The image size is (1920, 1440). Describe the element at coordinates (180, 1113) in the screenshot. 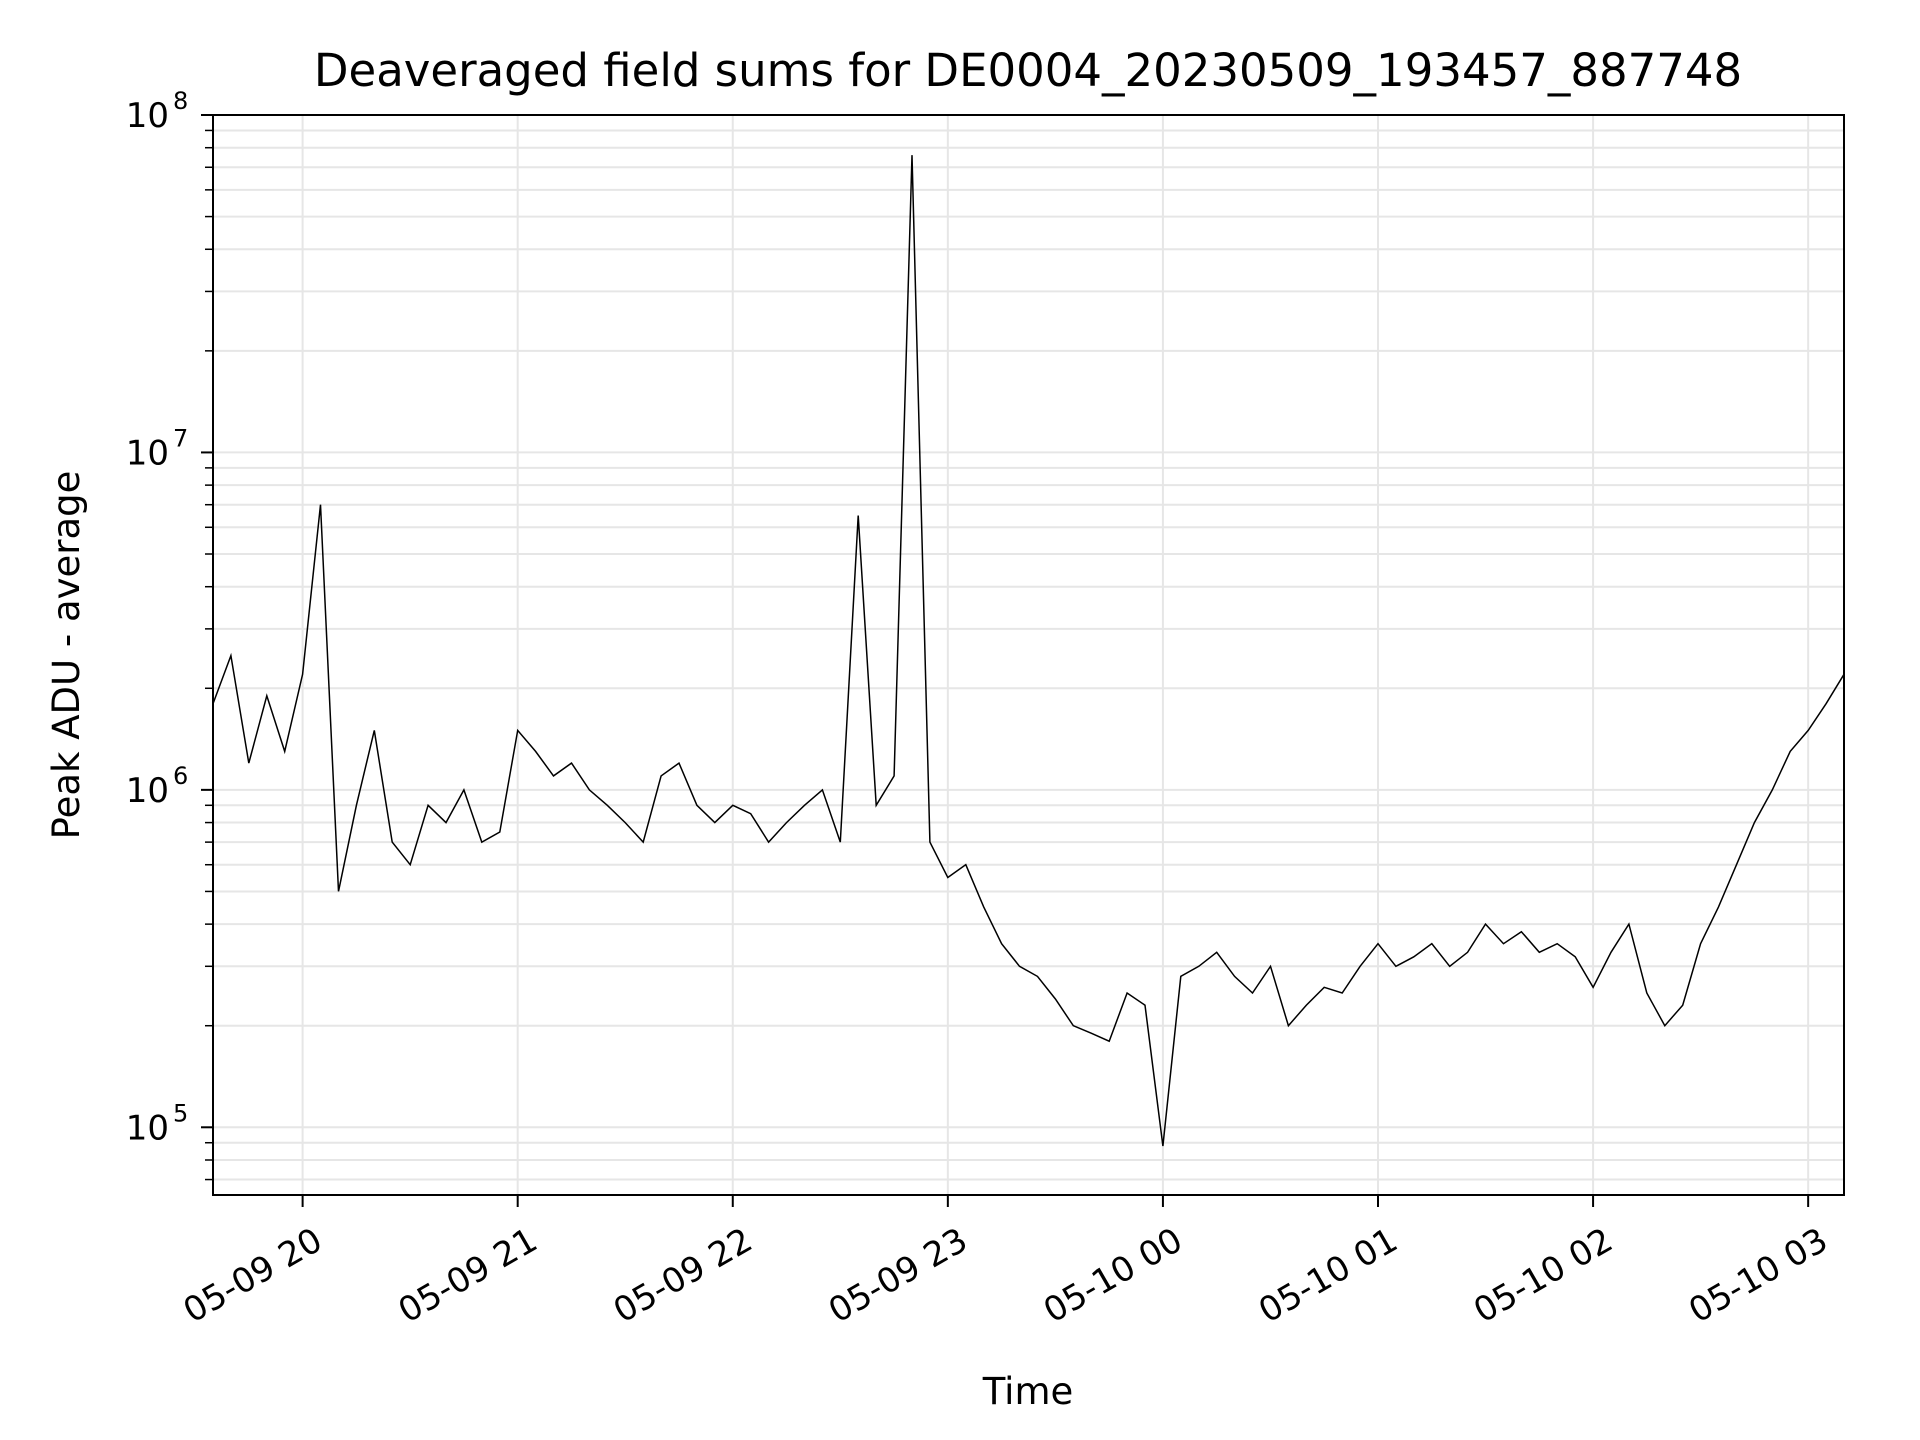

I see `y-tick-label-exponent: 5` at that location.